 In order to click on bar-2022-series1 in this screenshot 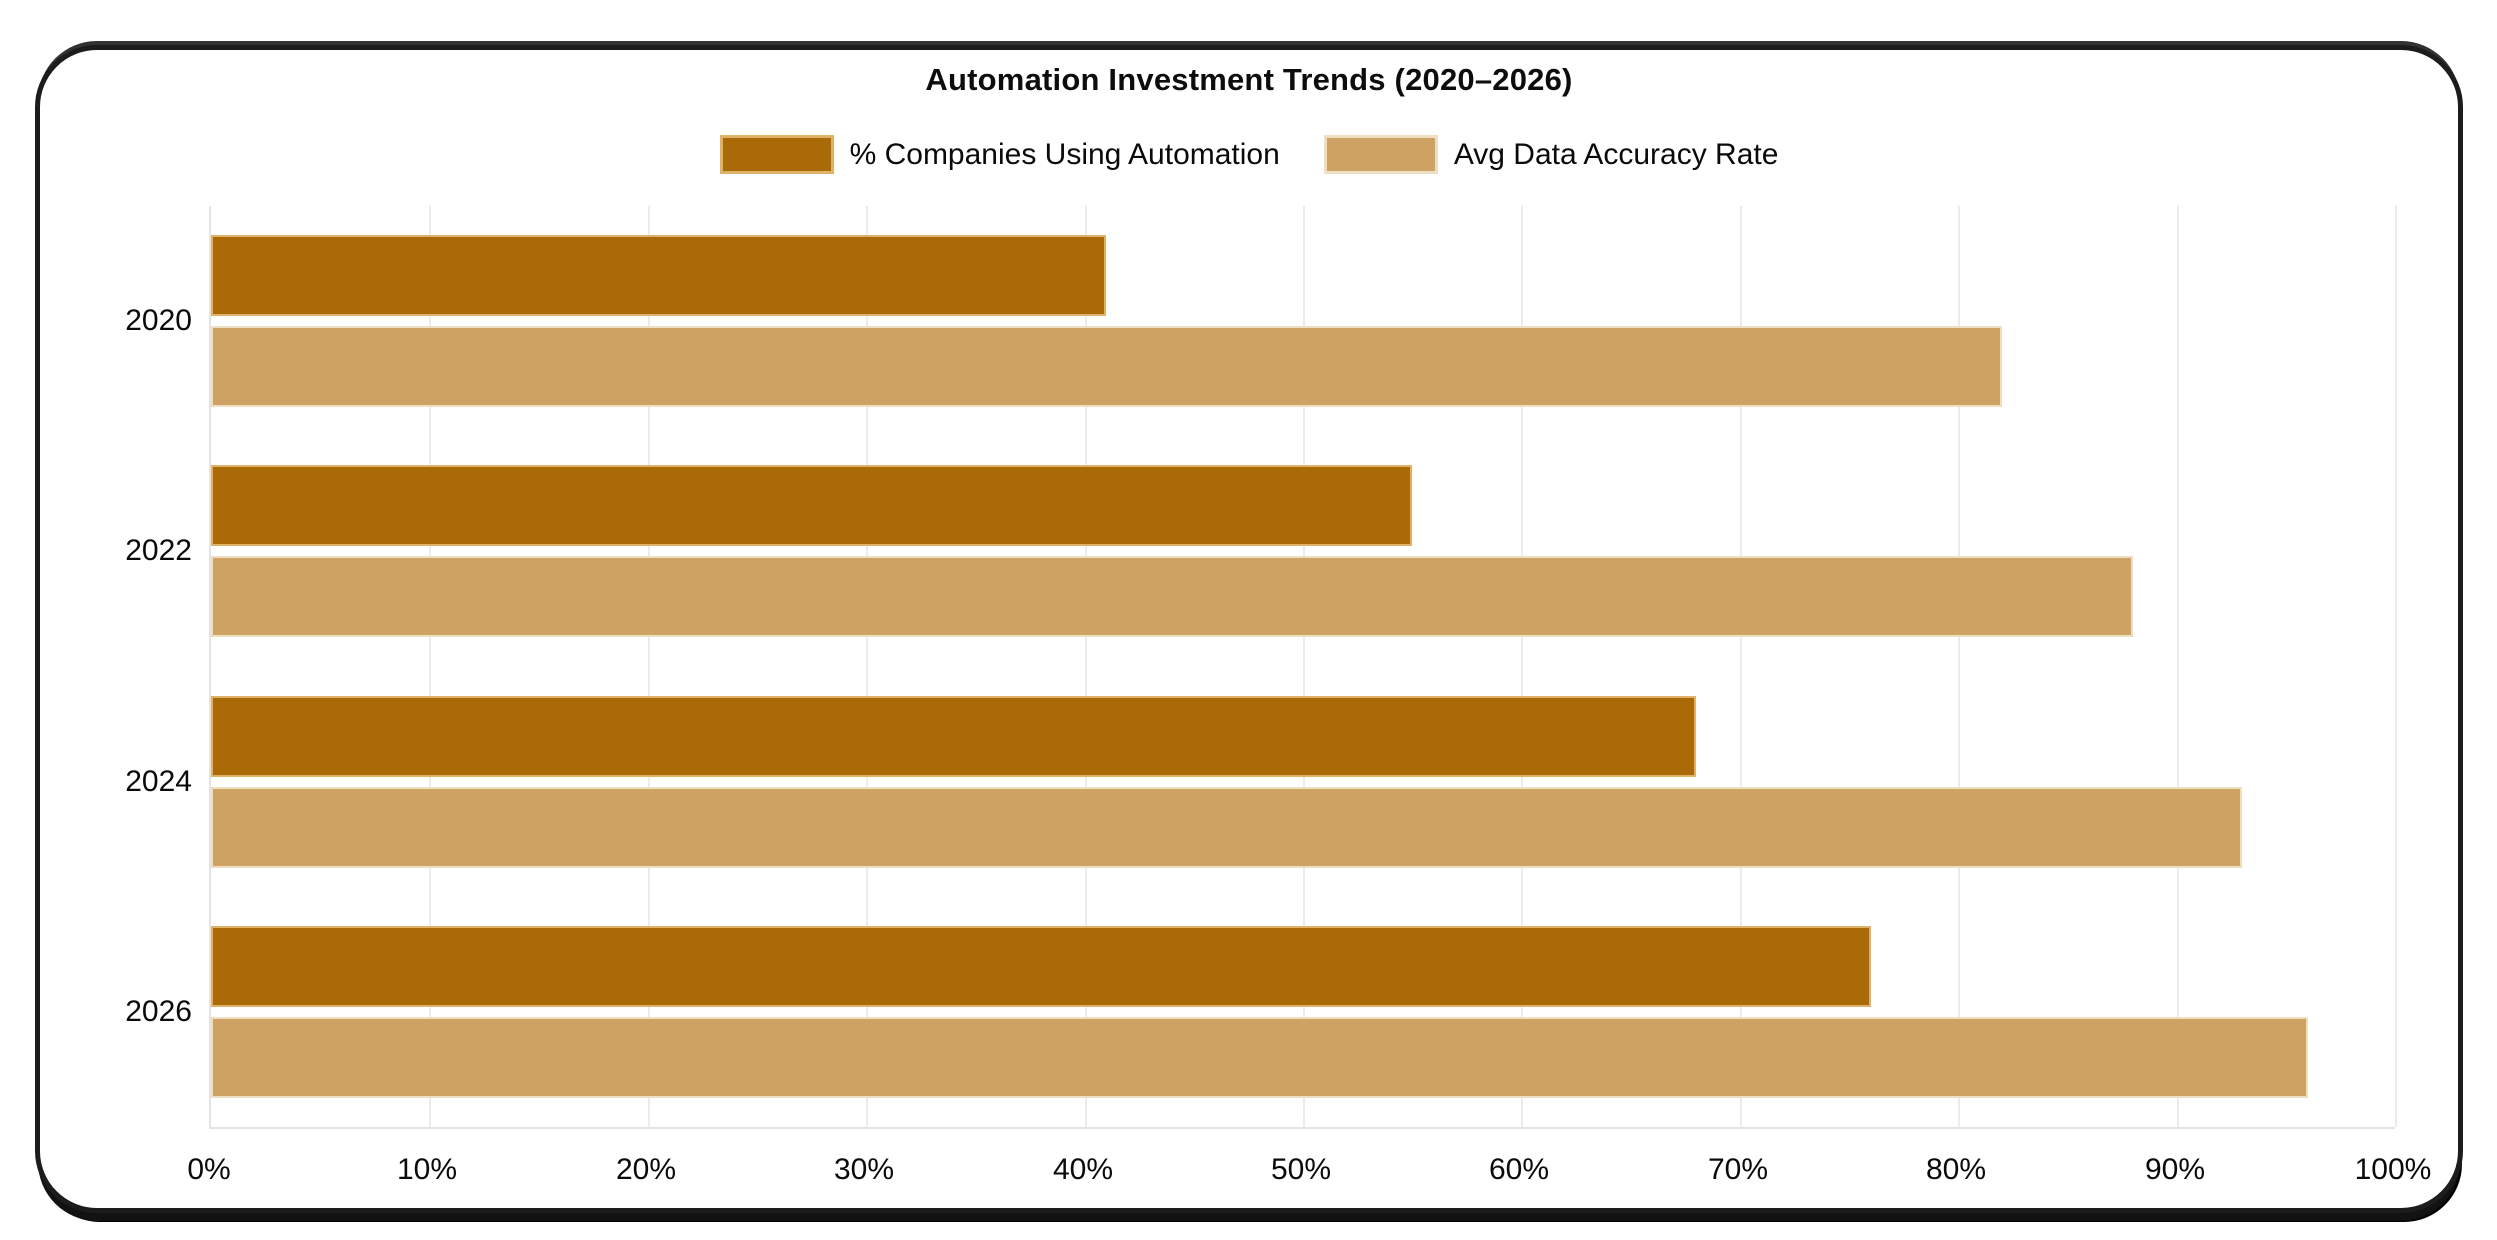, I will do `click(1172, 597)`.